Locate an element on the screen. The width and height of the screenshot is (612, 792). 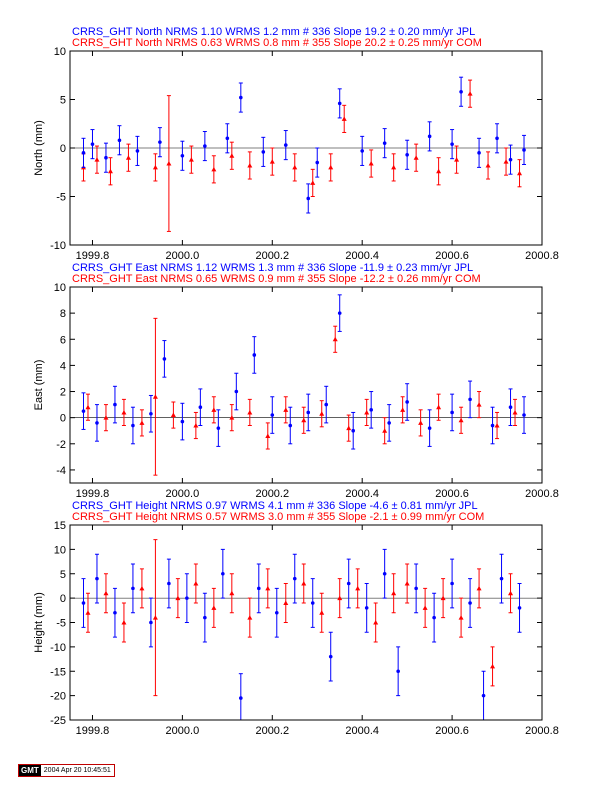
series-jpl is located at coordinates (304, 372).